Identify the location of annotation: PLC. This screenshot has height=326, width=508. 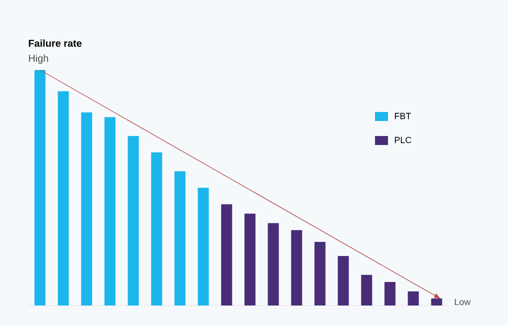
(403, 140).